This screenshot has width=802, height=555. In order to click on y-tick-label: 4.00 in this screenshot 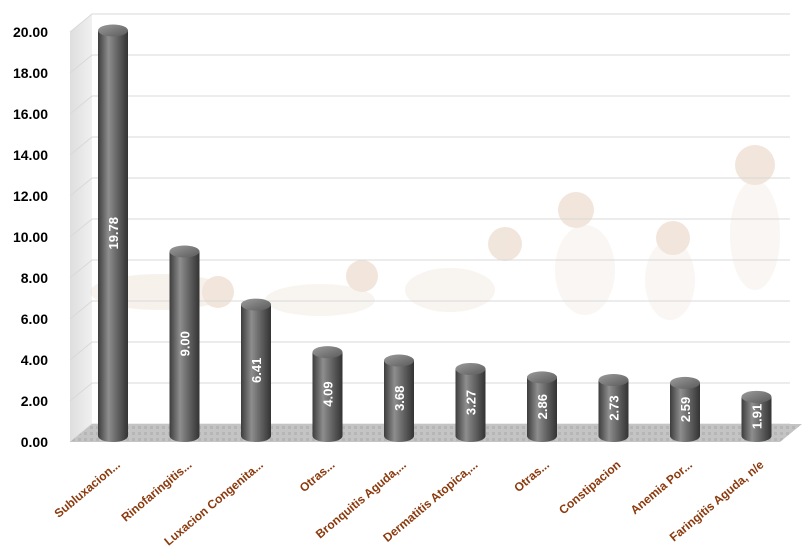, I will do `click(34, 360)`.